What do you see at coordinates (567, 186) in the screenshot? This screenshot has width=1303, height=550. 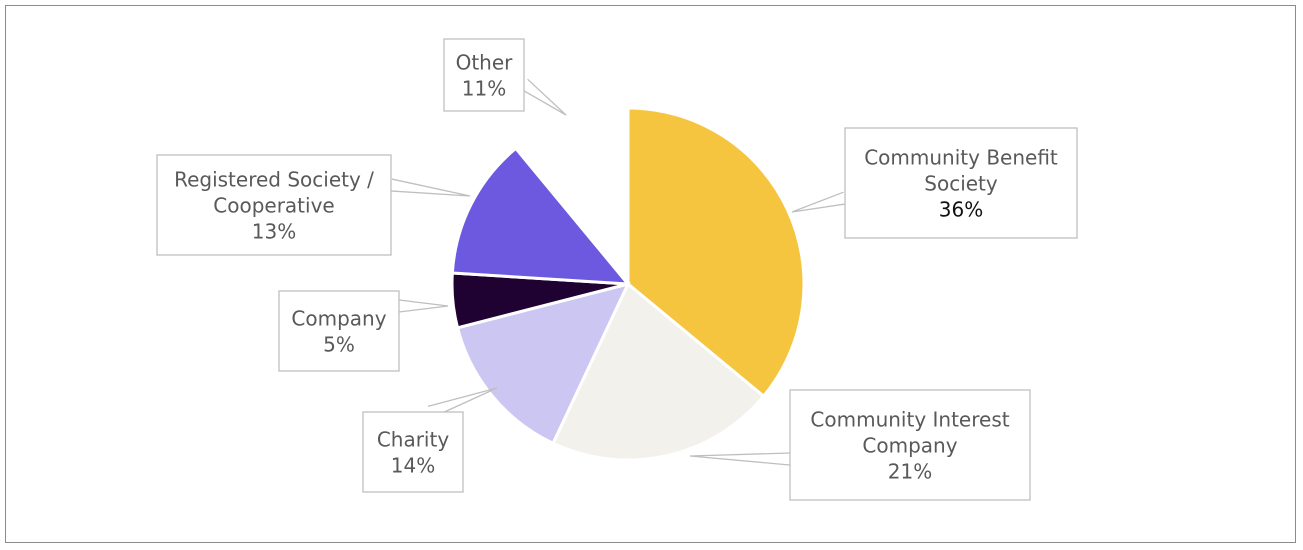 I see `pie-slice-other` at bounding box center [567, 186].